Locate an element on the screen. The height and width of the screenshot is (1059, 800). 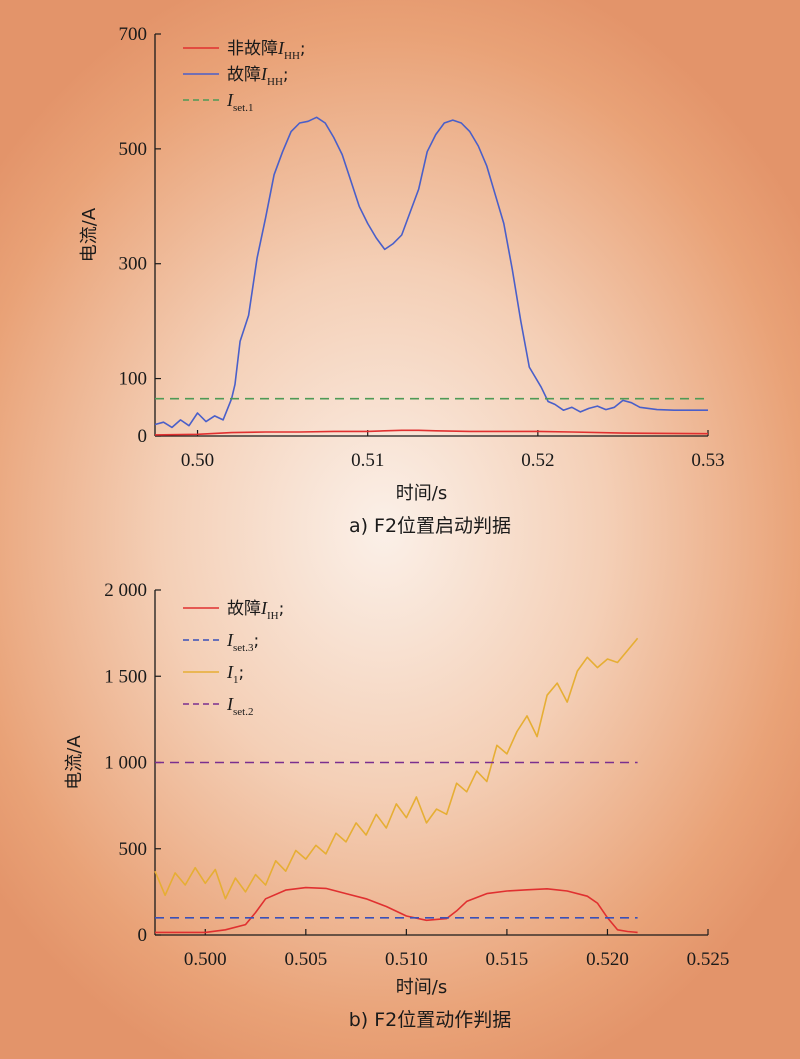
x-tick-label: 0.515 is located at coordinates (507, 959).